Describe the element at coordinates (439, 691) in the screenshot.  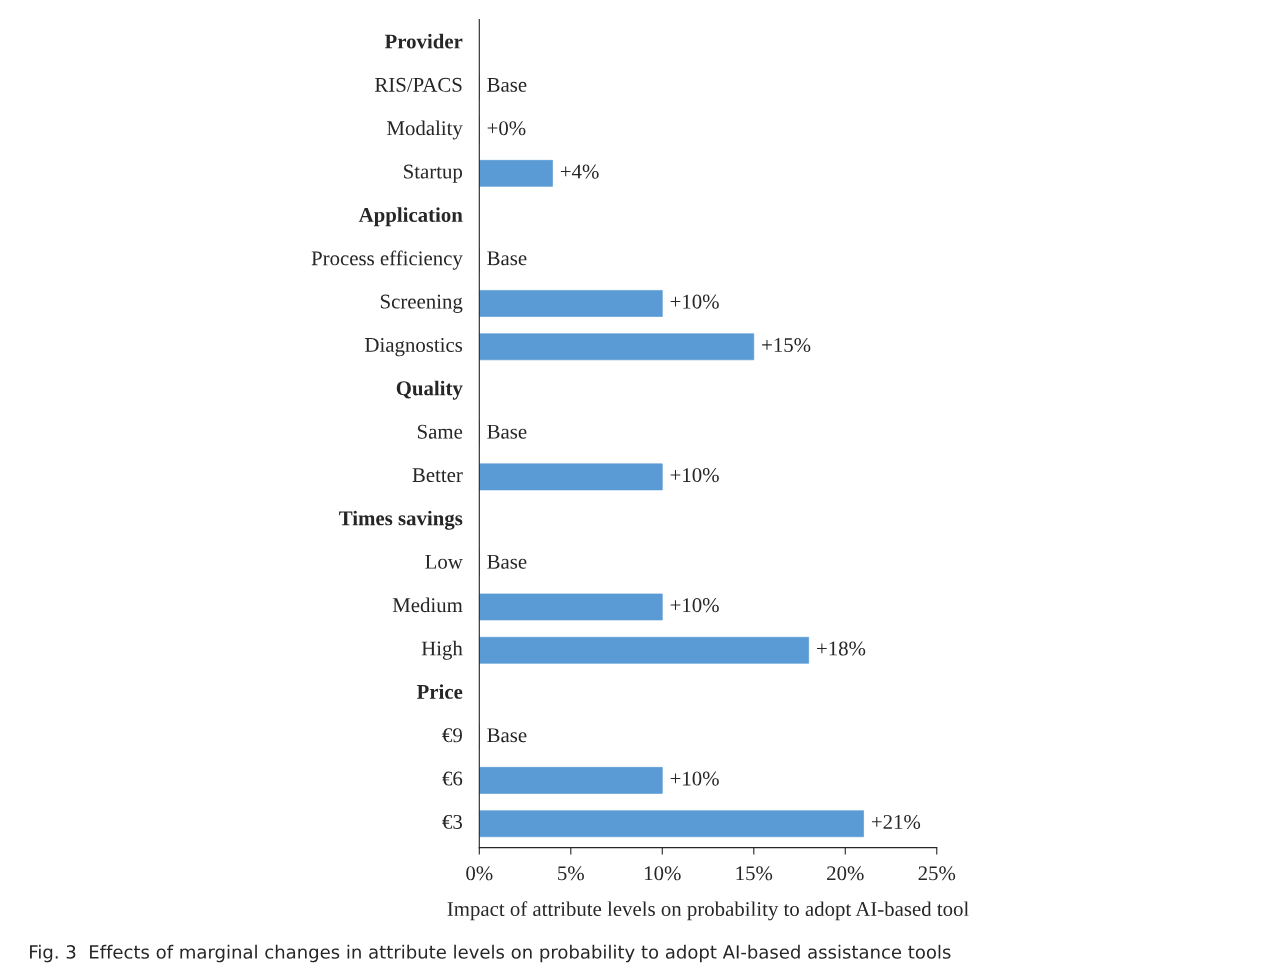
I see `y-tick-label: Price` at that location.